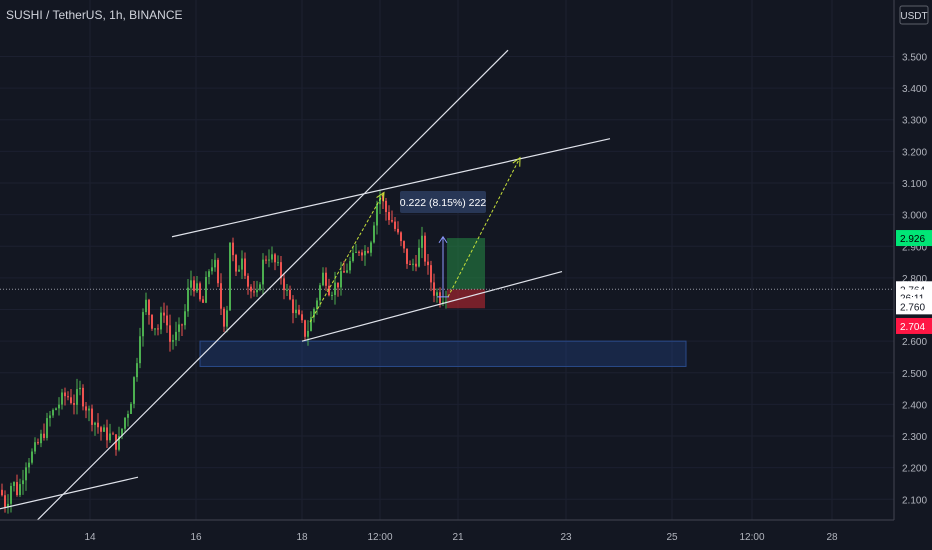 The image size is (932, 550). I want to click on time-tick-label: 18, so click(302, 537).